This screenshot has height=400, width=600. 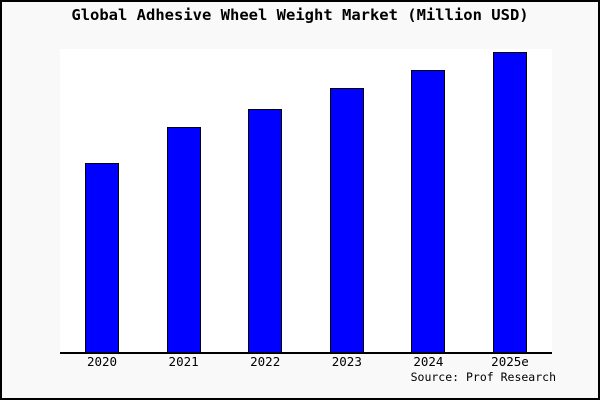 I want to click on x-tick-label-2024: 2024, so click(x=428, y=361).